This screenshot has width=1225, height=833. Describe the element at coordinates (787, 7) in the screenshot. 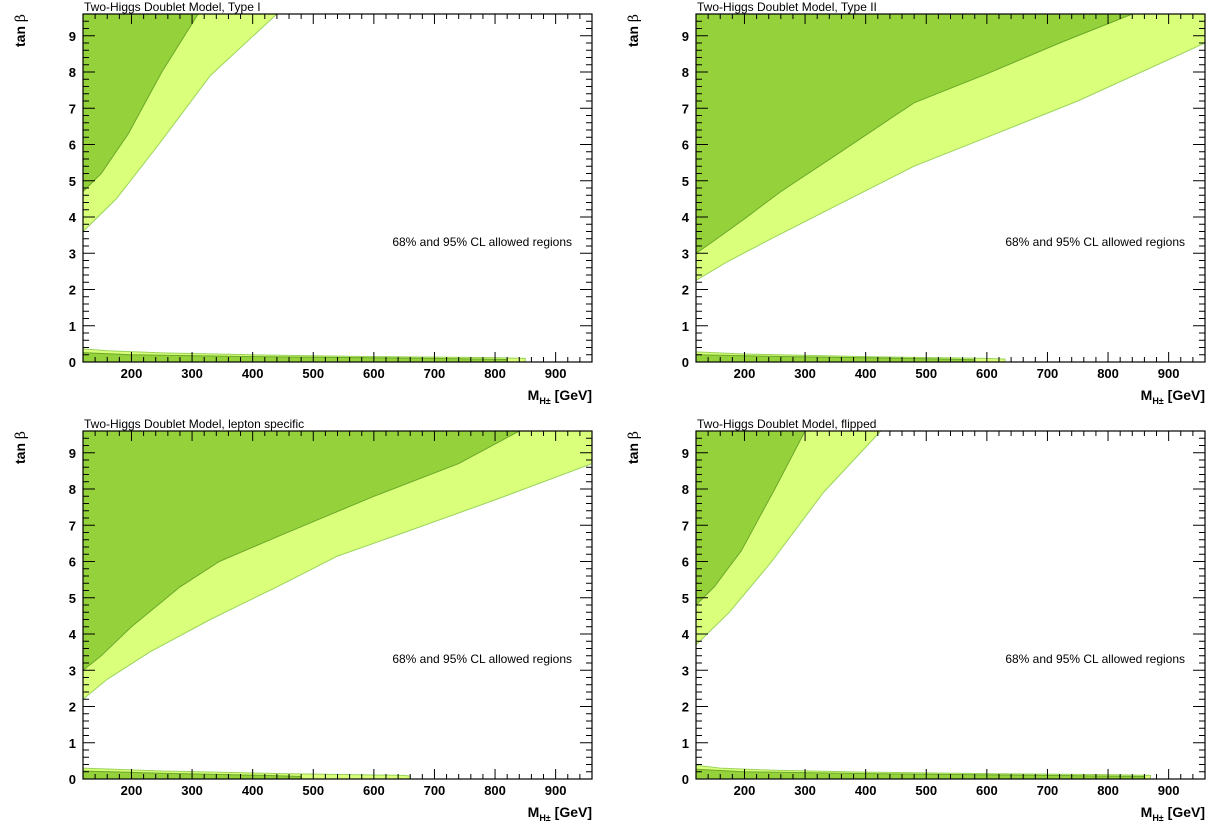

I see `chart-title: Two-Higgs Doublet Model, Type II` at that location.